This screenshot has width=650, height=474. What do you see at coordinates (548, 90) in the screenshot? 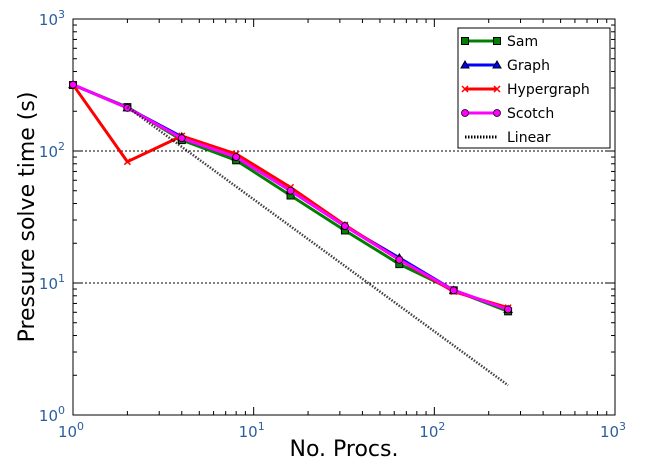
I see `legend-label: Hypergraph` at bounding box center [548, 90].